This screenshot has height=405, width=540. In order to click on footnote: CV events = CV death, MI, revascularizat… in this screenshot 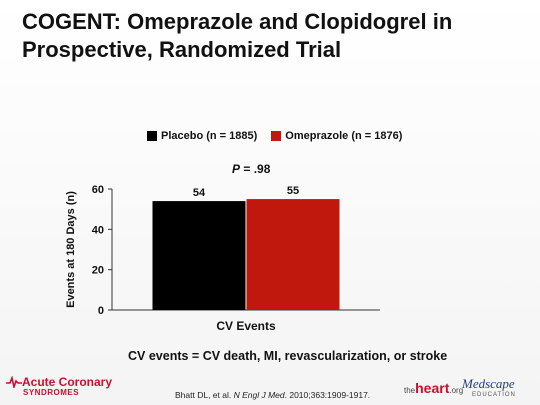, I will do `click(288, 356)`.